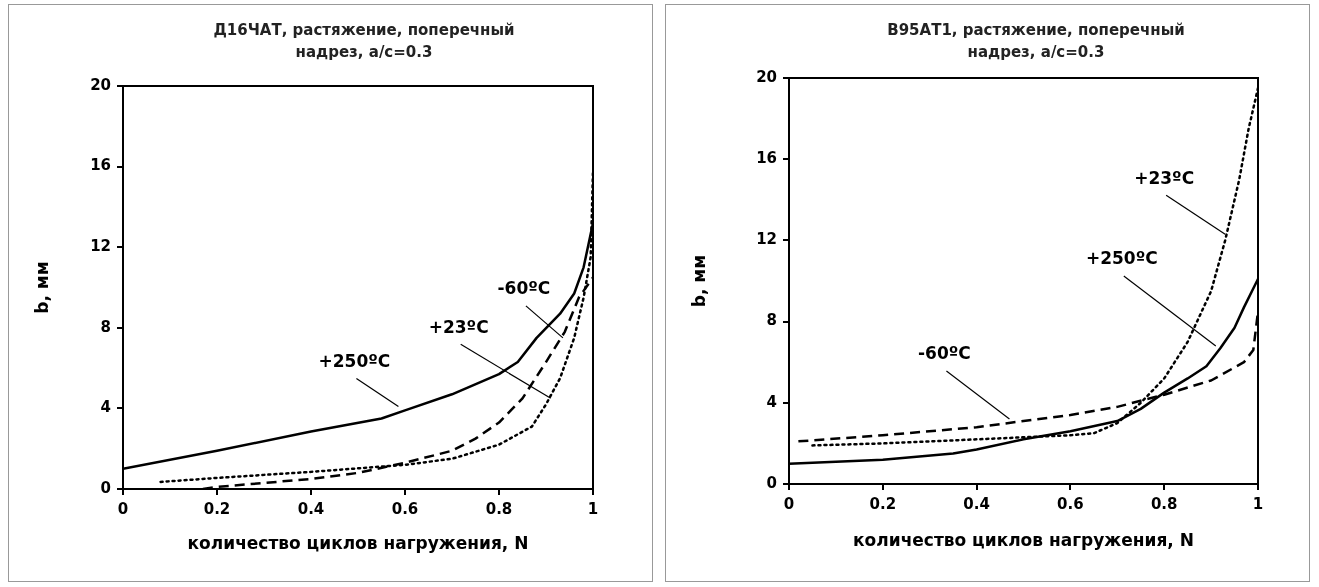  I want to click on chart-title: В95АТ1, растяжение, поперечный надрез, a/c=0.3, so click(1036, 41).